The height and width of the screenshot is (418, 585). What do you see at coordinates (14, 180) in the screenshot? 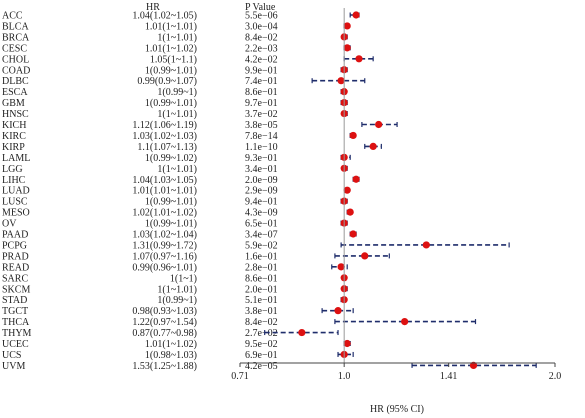
I see `row-label: LIHC` at bounding box center [14, 180].